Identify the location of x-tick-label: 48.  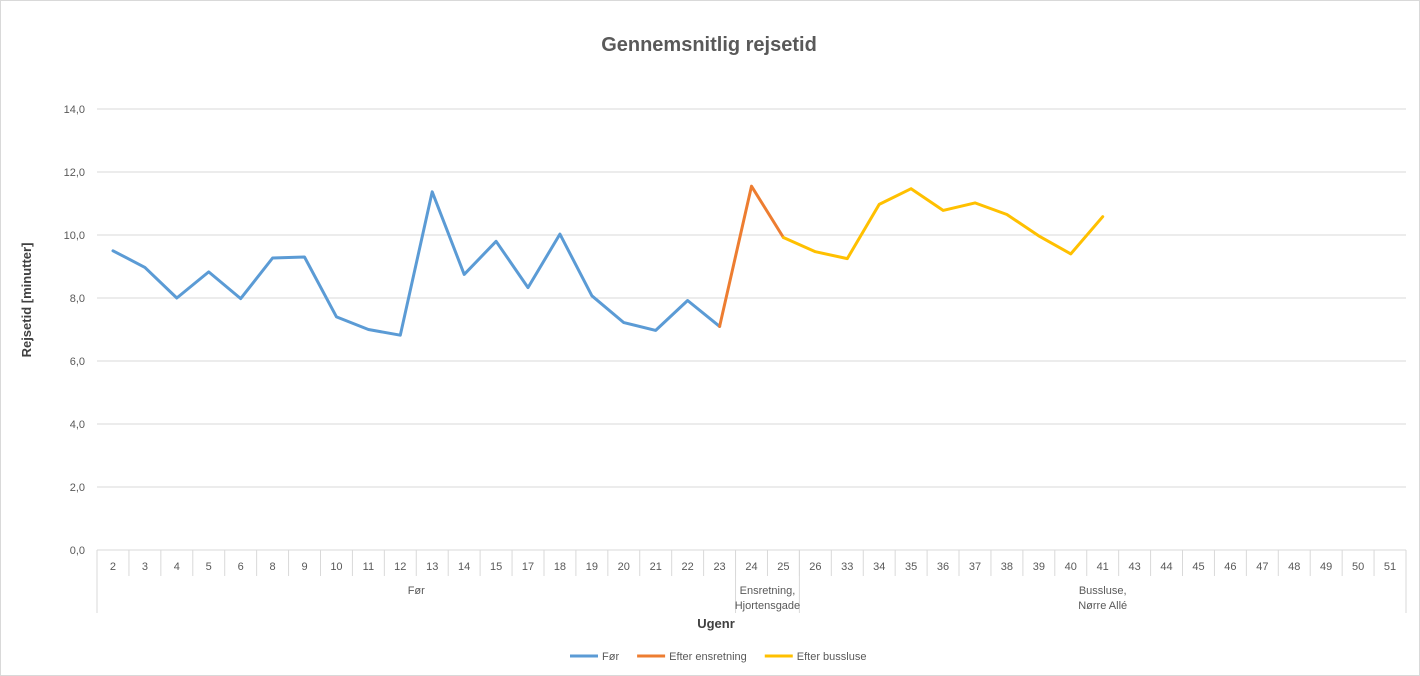
(1294, 567).